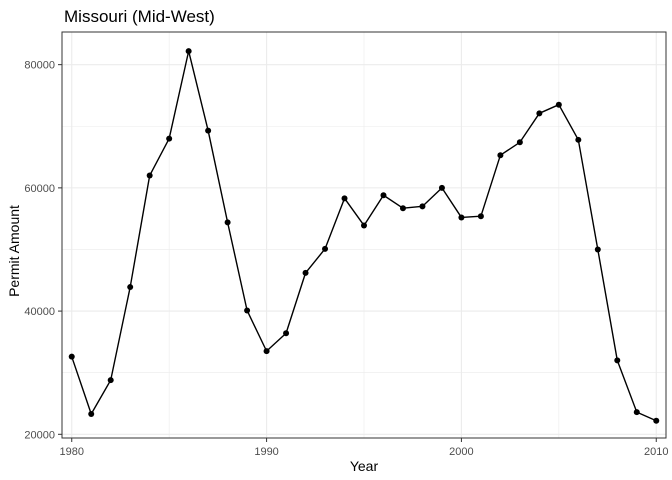 The height and width of the screenshot is (480, 672). I want to click on y-tick-label: 40000, so click(39, 312).